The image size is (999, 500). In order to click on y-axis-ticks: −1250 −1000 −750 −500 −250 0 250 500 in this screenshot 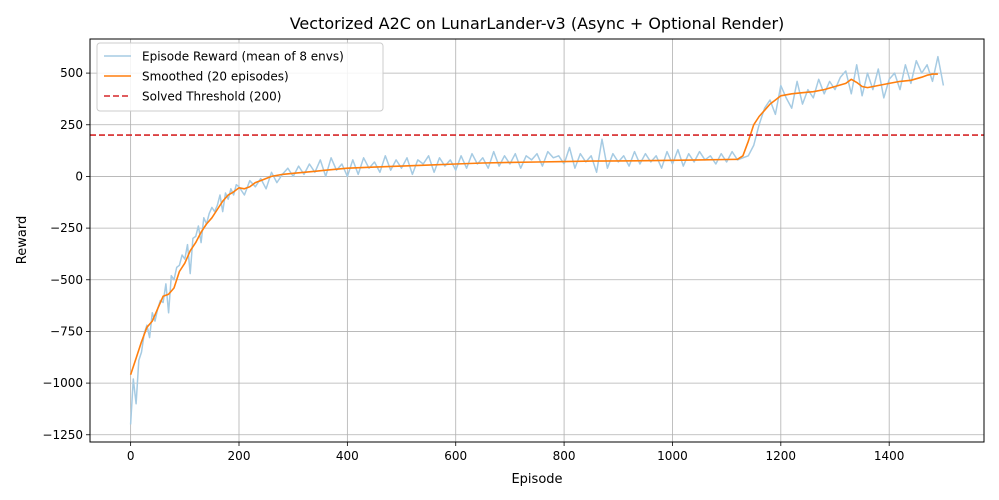, I will do `click(66, 254)`.